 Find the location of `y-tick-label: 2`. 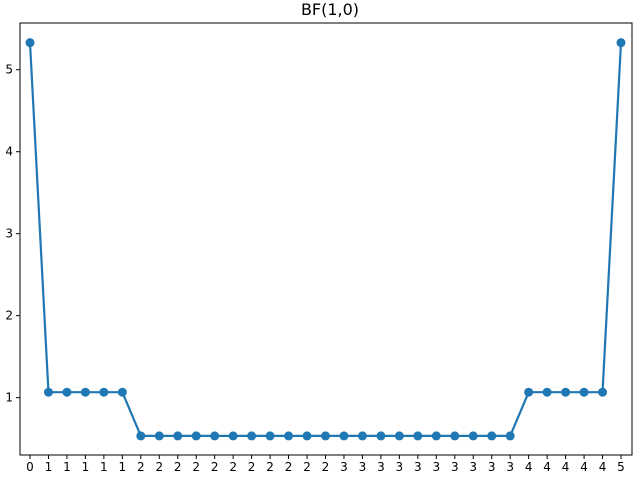

y-tick-label: 2 is located at coordinates (9, 316).